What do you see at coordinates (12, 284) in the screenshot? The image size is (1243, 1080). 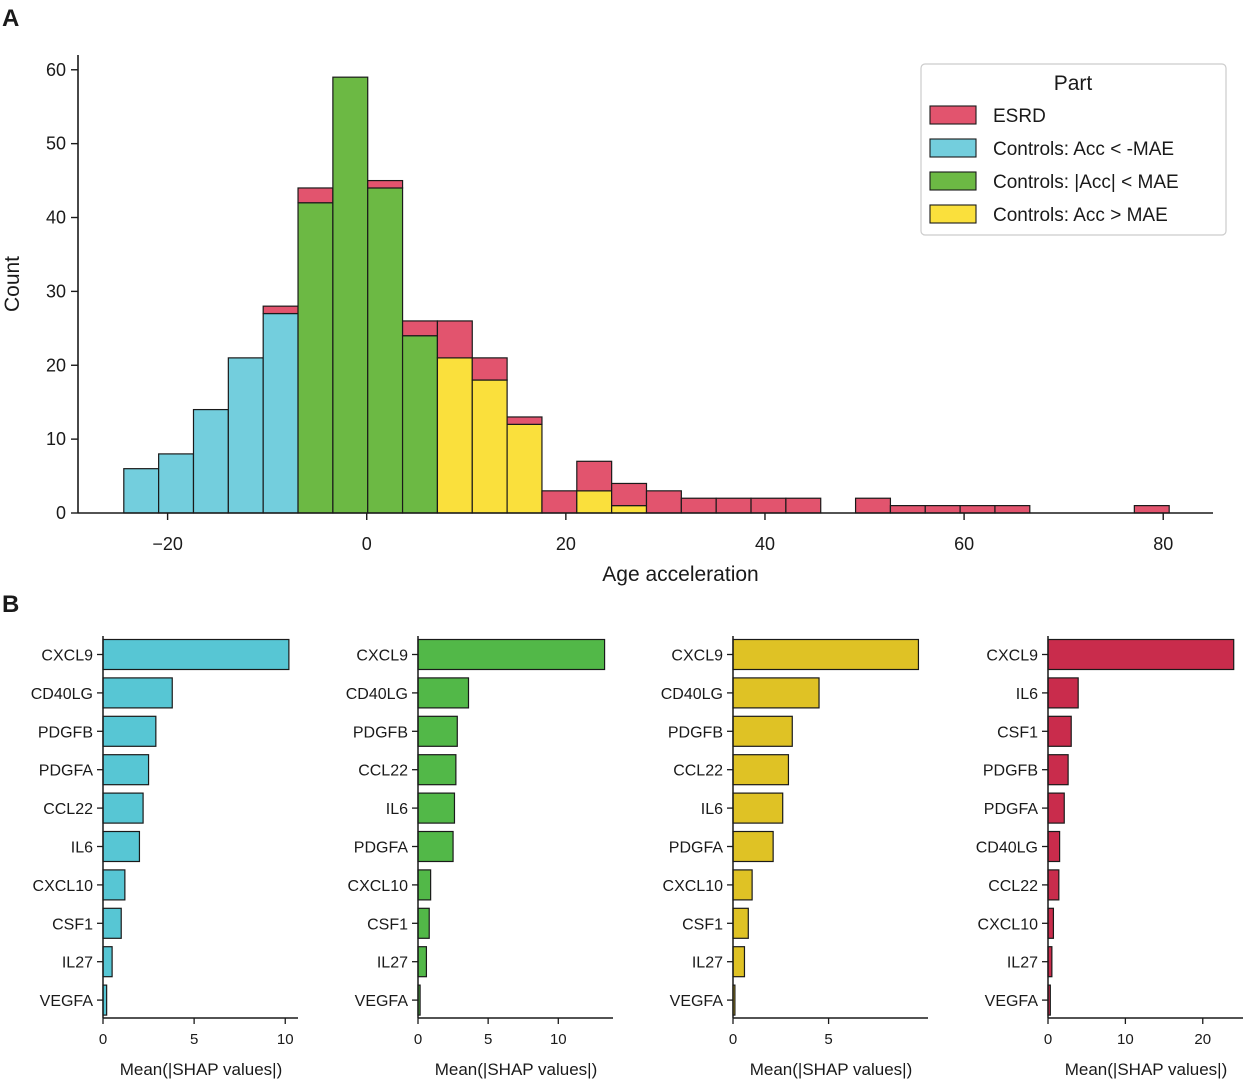 I see `hist-y-axis-title: Count` at bounding box center [12, 284].